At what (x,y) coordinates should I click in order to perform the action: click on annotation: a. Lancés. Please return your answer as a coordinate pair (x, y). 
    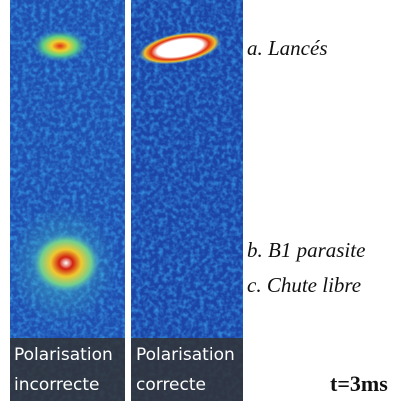
    Looking at the image, I should click on (287, 48).